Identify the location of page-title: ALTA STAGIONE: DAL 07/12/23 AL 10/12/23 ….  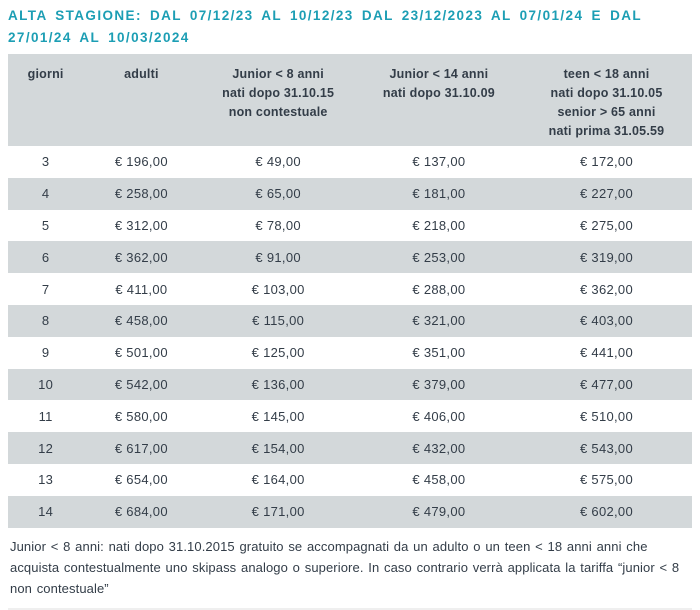
(325, 26).